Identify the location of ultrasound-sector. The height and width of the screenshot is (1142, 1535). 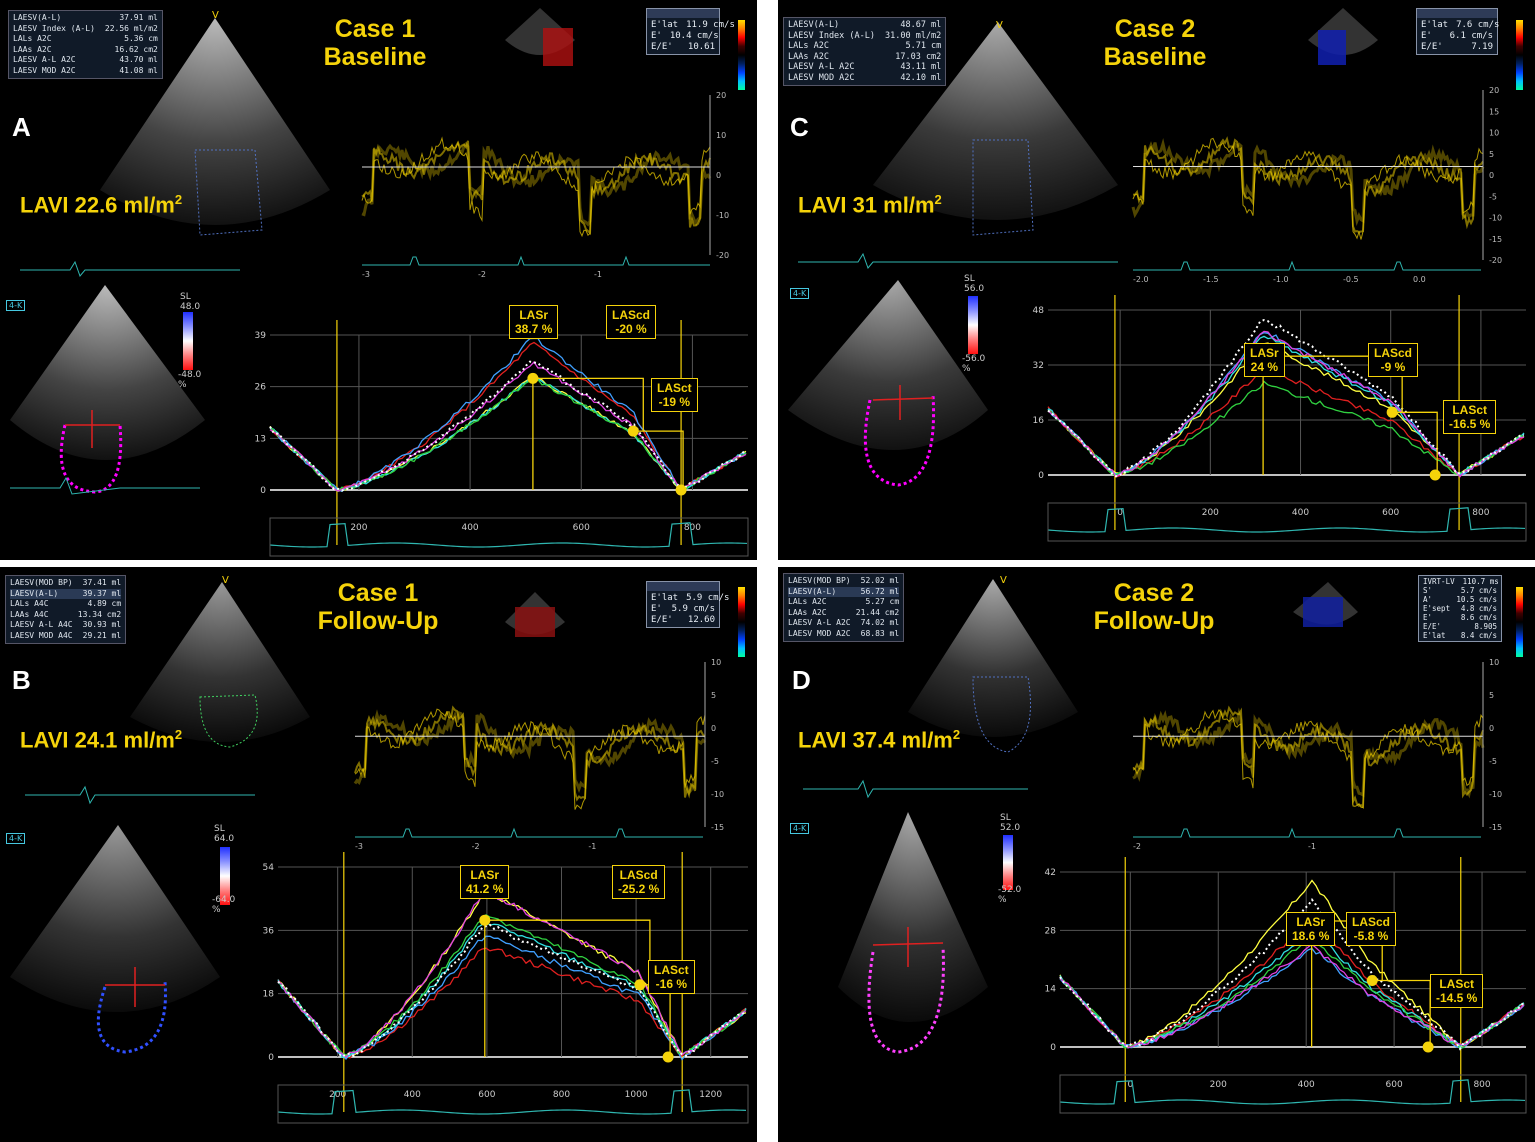
(215, 121).